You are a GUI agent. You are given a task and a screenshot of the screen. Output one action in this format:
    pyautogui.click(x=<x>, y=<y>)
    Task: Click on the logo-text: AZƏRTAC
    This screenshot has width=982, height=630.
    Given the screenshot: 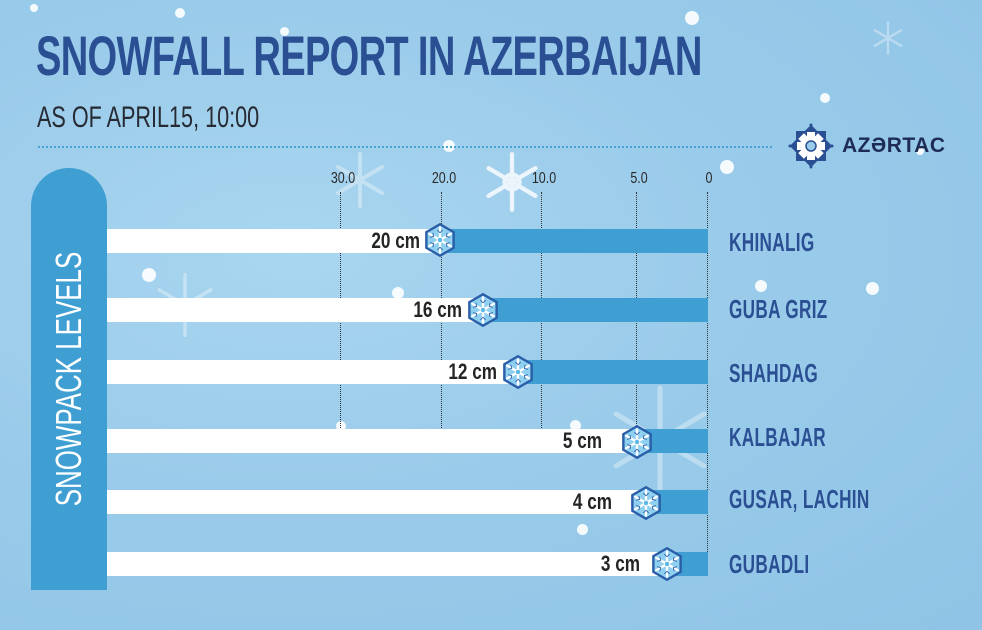 What is the action you would take?
    pyautogui.click(x=894, y=145)
    